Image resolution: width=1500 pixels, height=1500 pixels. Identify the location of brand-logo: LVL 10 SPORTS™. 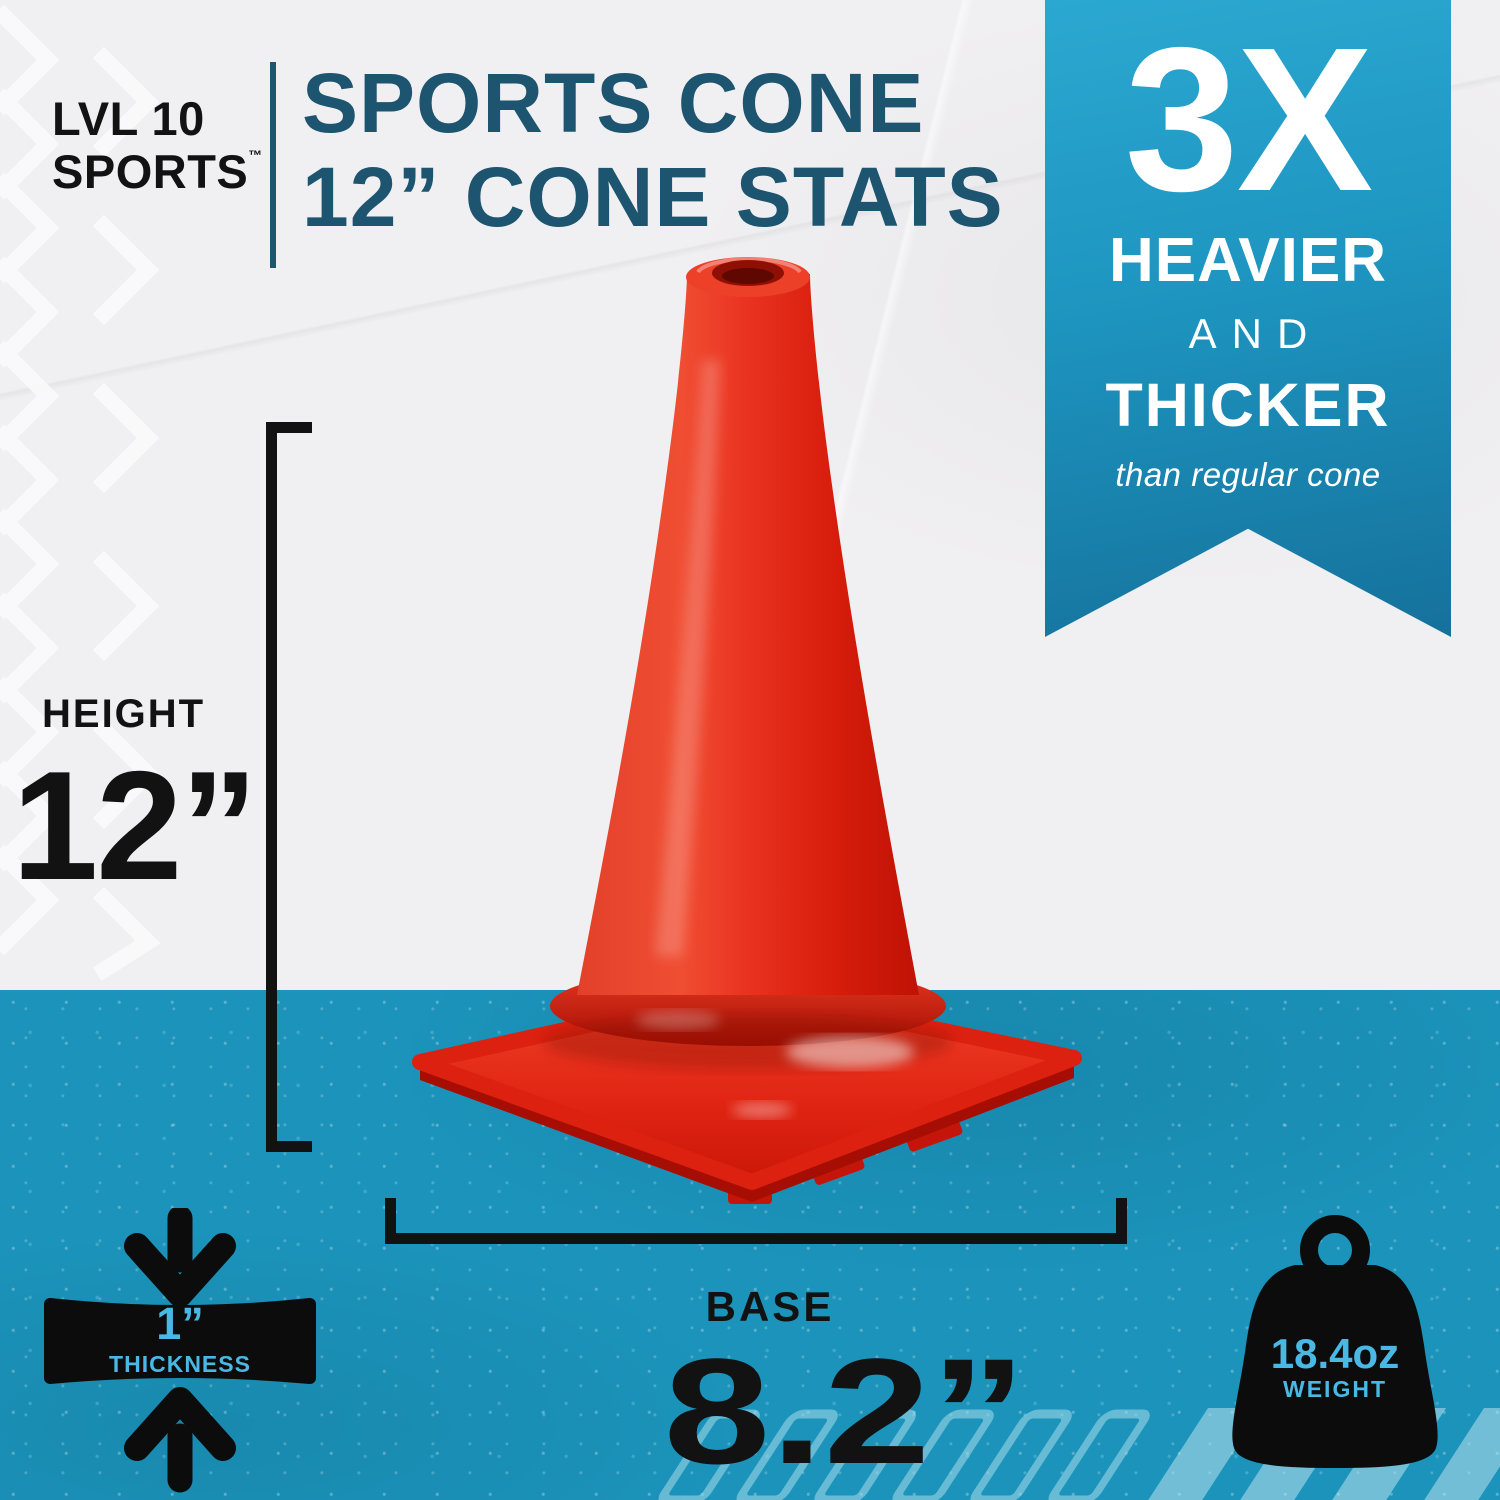
(157, 145).